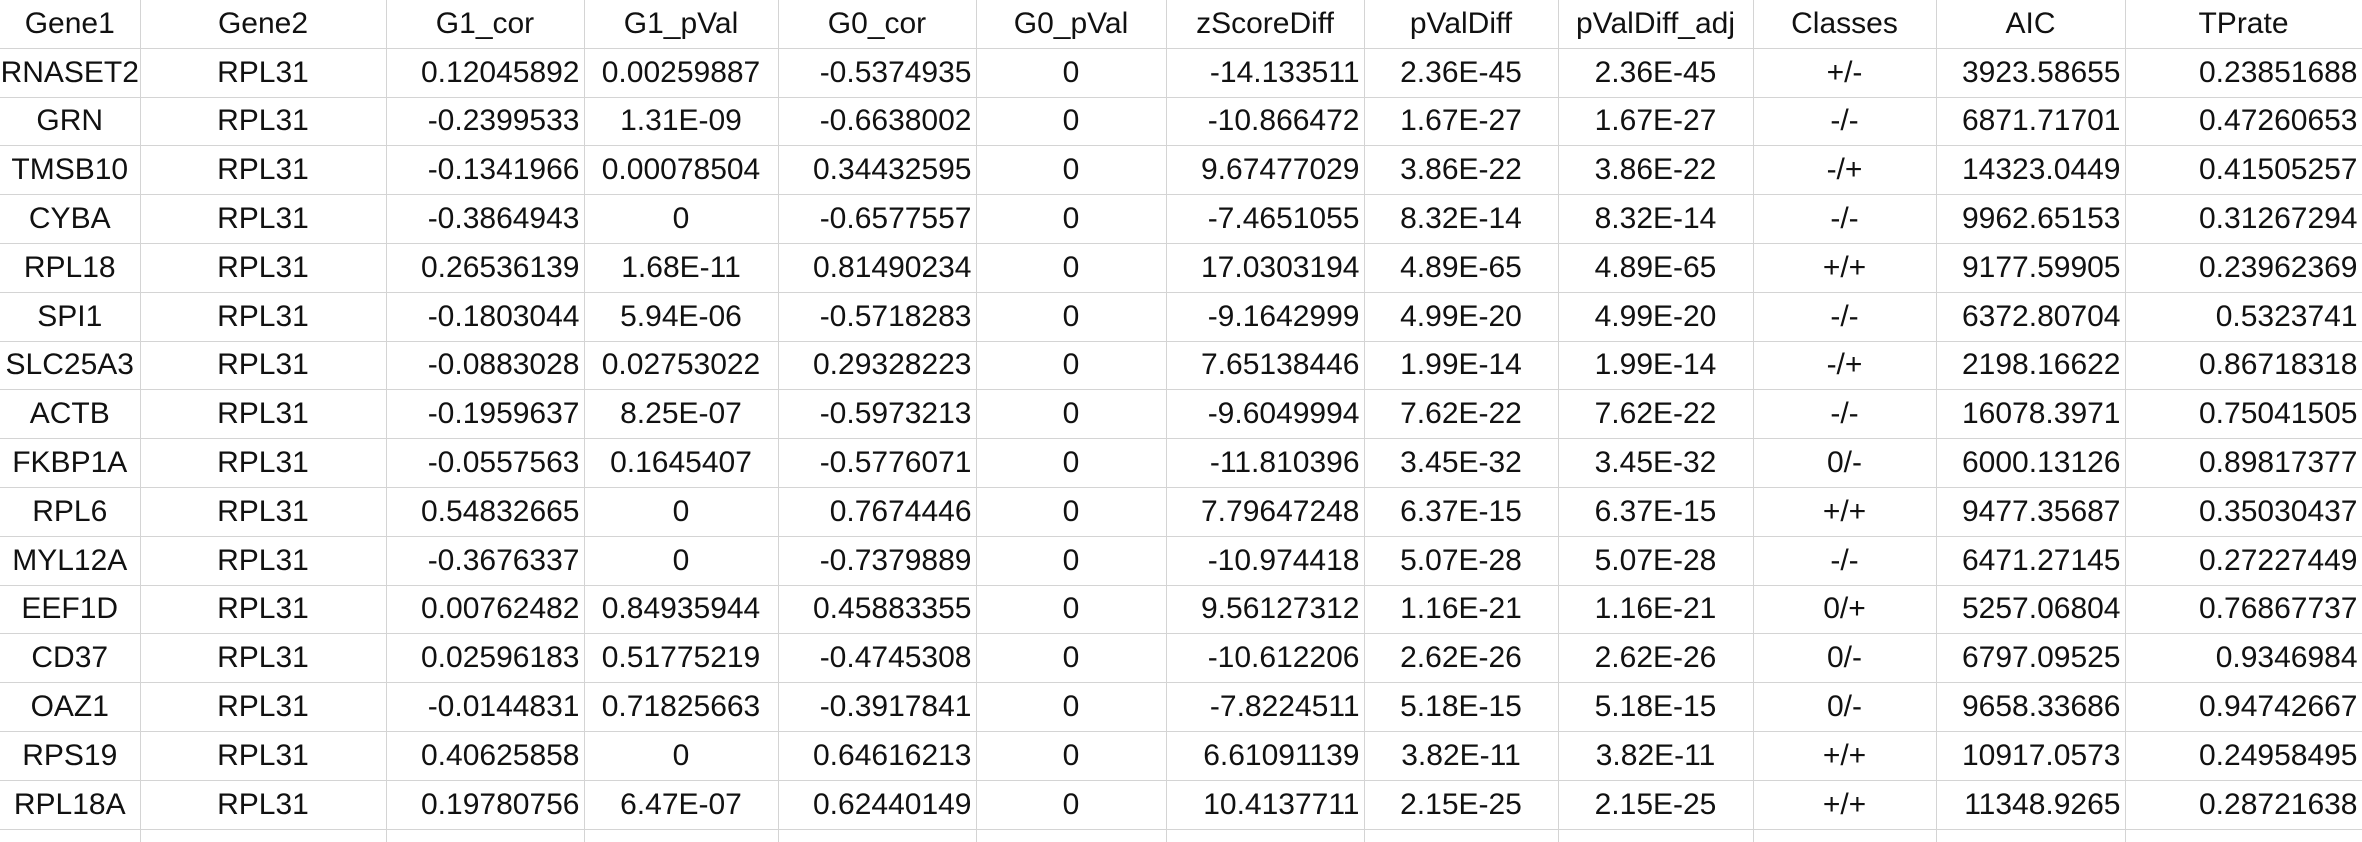  What do you see at coordinates (2031, 366) in the screenshot?
I see `data-cell: 2198.16622` at bounding box center [2031, 366].